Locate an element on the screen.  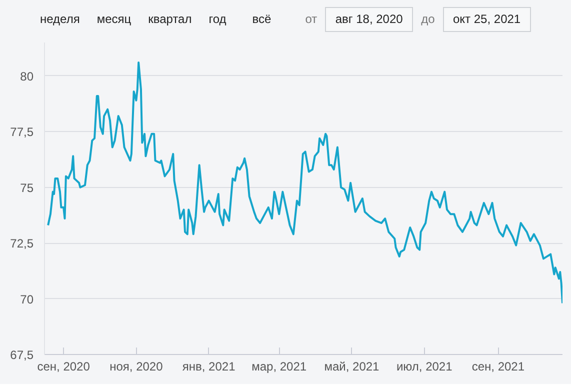
x-tick-label: сен, 2020 is located at coordinates (63, 367).